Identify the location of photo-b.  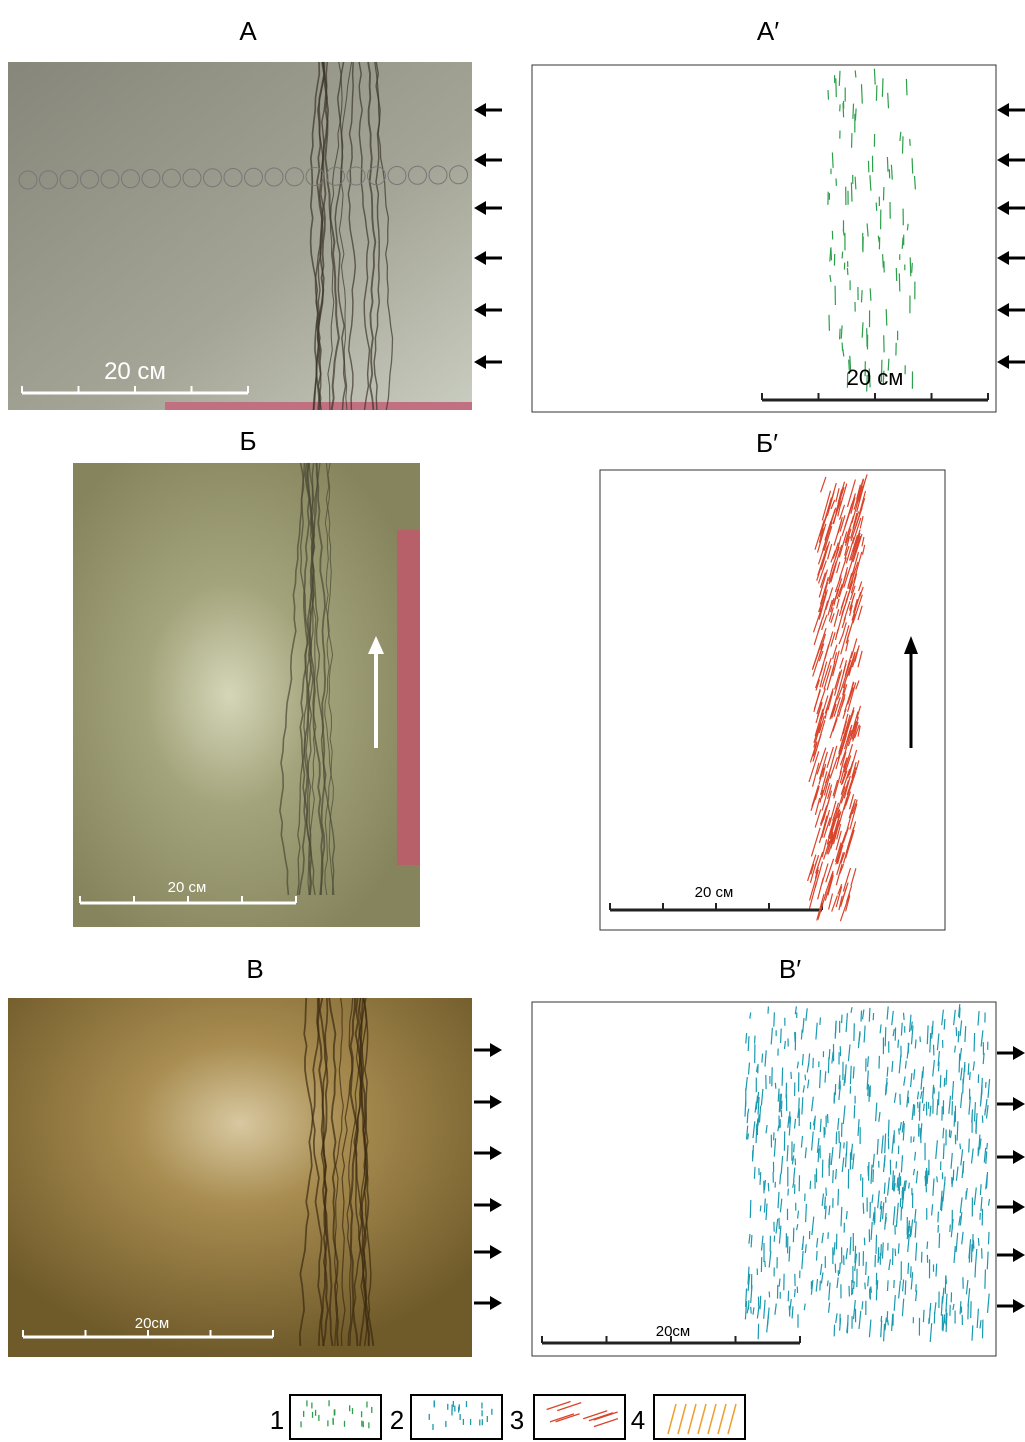
(246, 695).